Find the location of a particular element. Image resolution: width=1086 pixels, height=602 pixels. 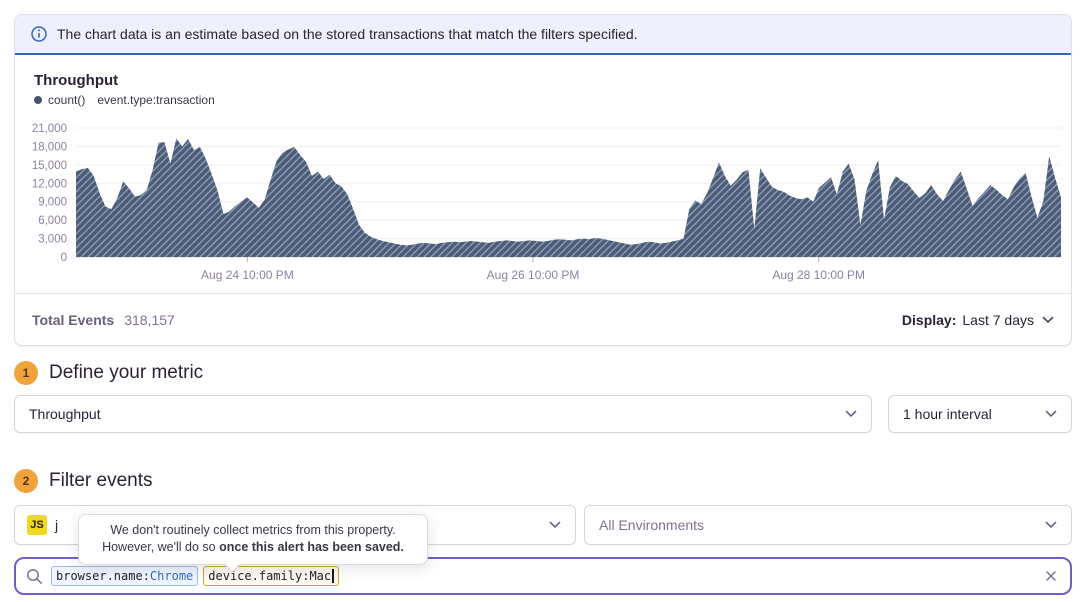

metric-select: Throughput is located at coordinates (443, 414).